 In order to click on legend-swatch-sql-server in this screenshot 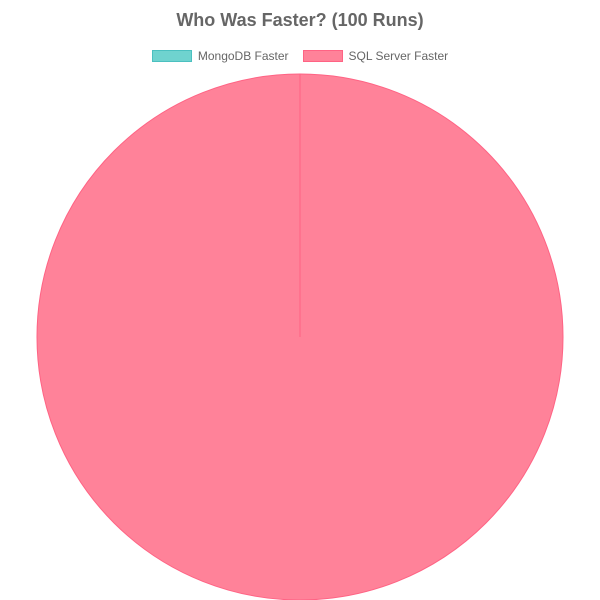, I will do `click(322, 56)`.